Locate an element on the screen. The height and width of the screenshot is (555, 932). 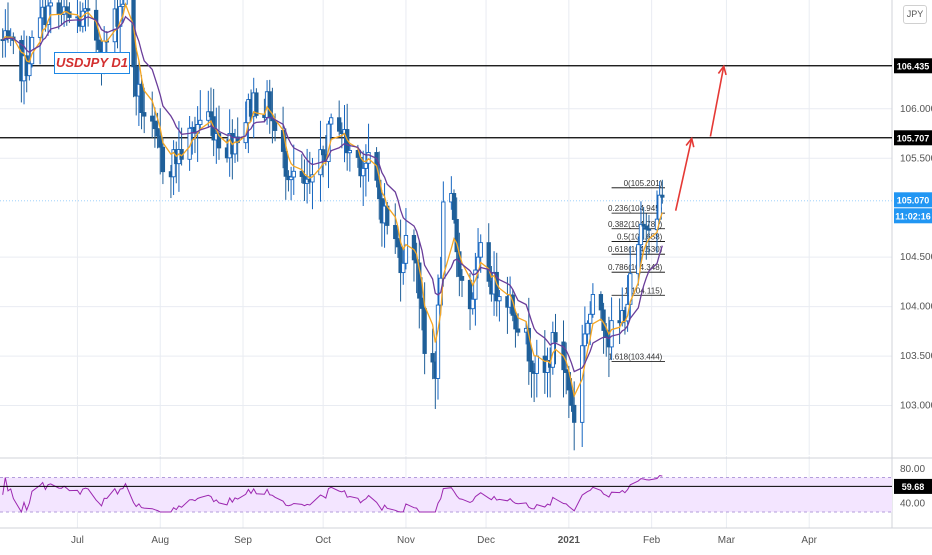
rsi-axis-label: 40.00 is located at coordinates (912, 503).